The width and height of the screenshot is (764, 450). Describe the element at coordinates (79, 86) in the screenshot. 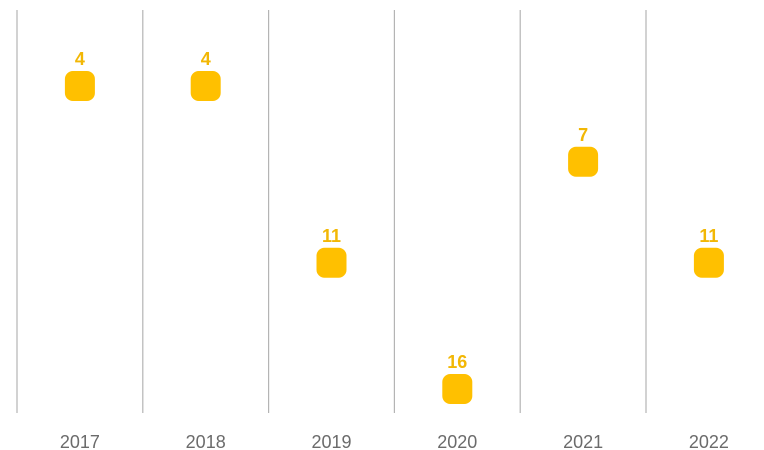

I see `data-point-2017` at that location.